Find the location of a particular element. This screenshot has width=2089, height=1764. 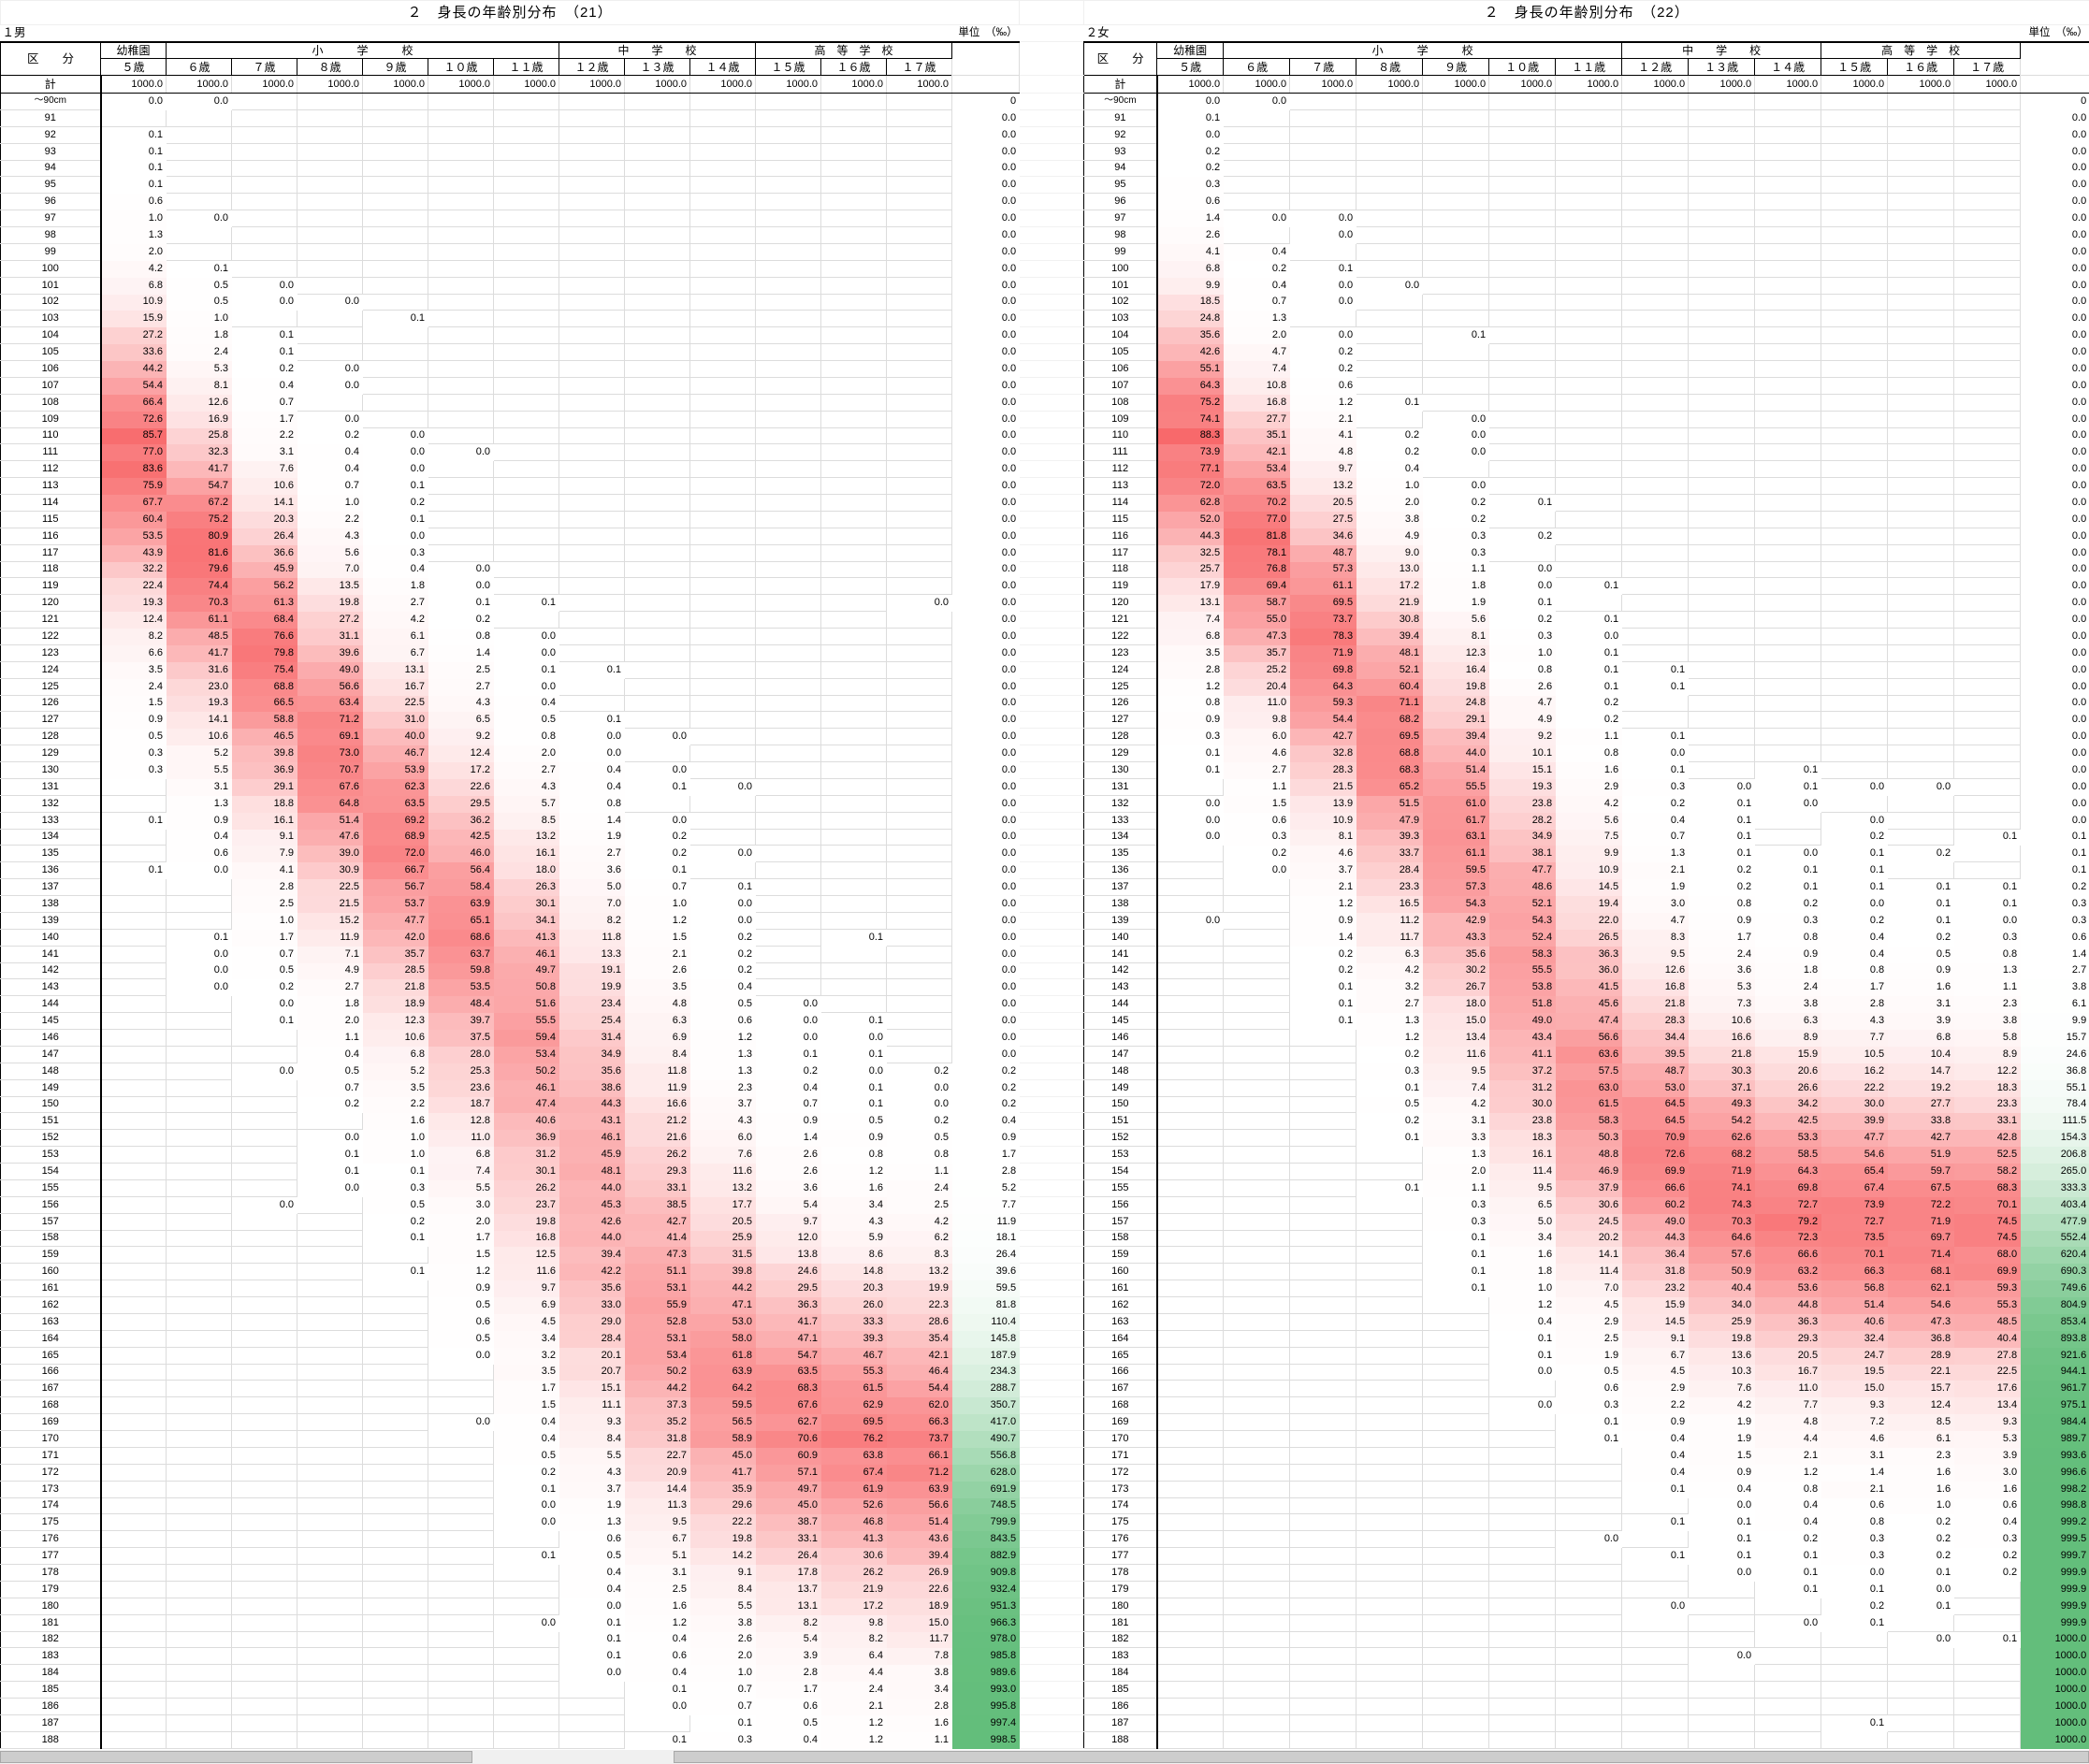

cumulative-cell: 989.7 is located at coordinates (2054, 1439).